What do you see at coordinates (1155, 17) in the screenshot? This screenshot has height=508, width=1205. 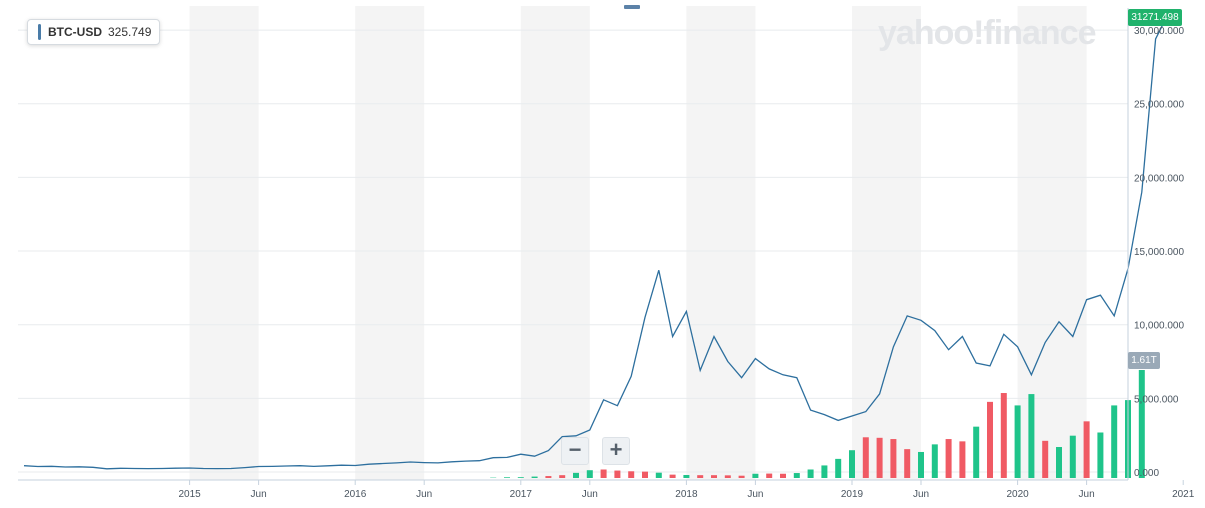 I see `last-price-flag: 31271.498` at bounding box center [1155, 17].